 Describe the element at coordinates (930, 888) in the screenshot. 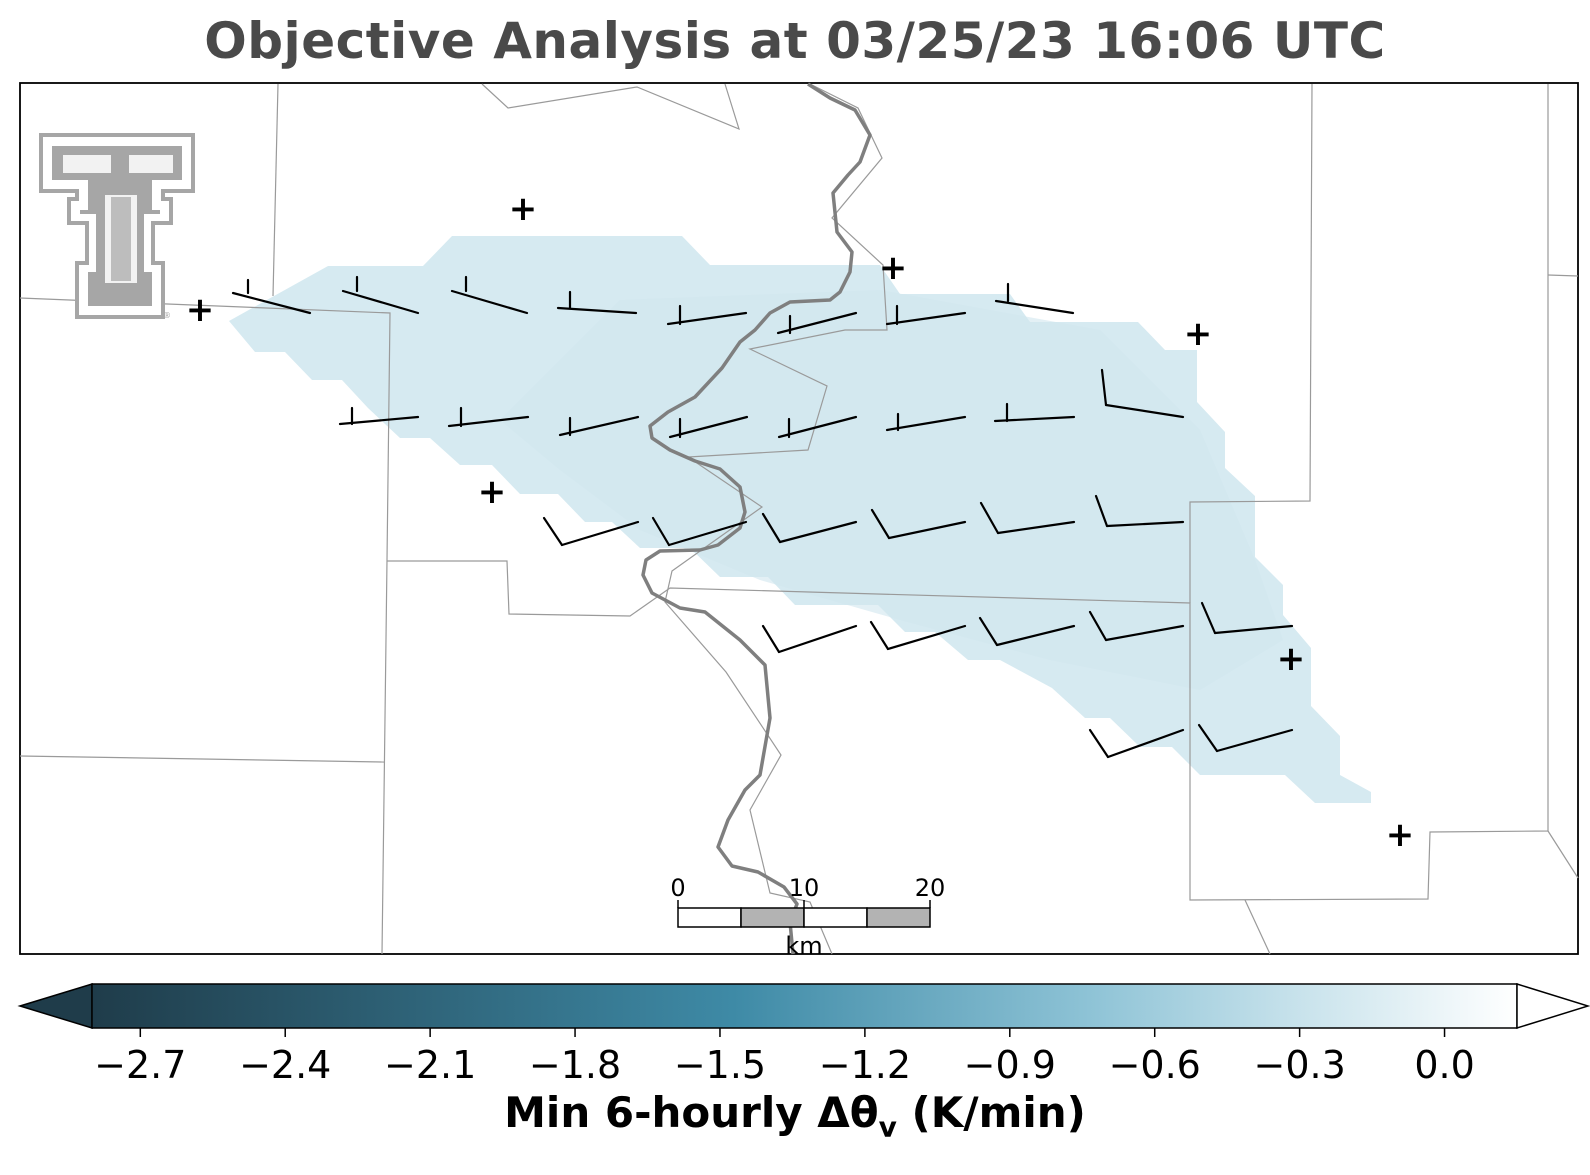

I see `scale-bar-label-20: 20` at that location.